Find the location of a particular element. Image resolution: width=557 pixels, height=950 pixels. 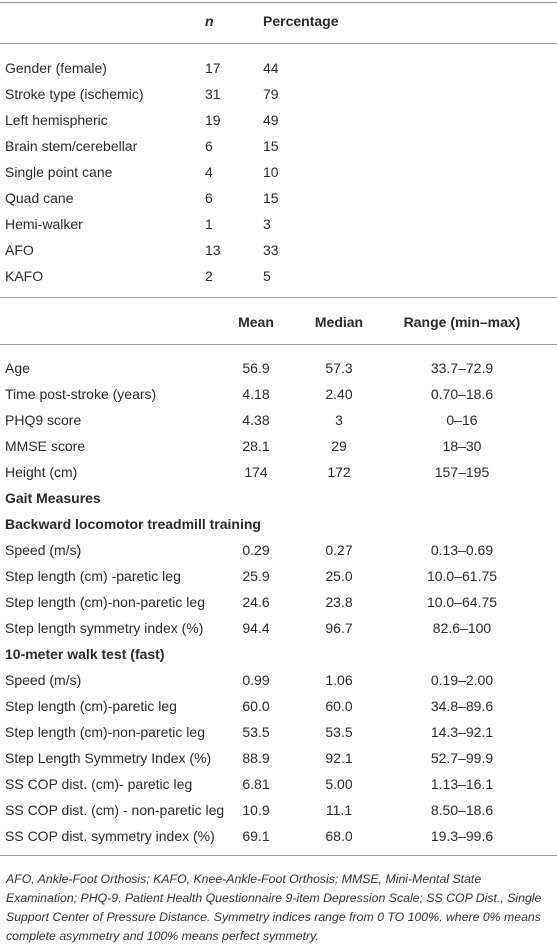

row-label: Step length (cm)-paretic leg is located at coordinates (91, 706).